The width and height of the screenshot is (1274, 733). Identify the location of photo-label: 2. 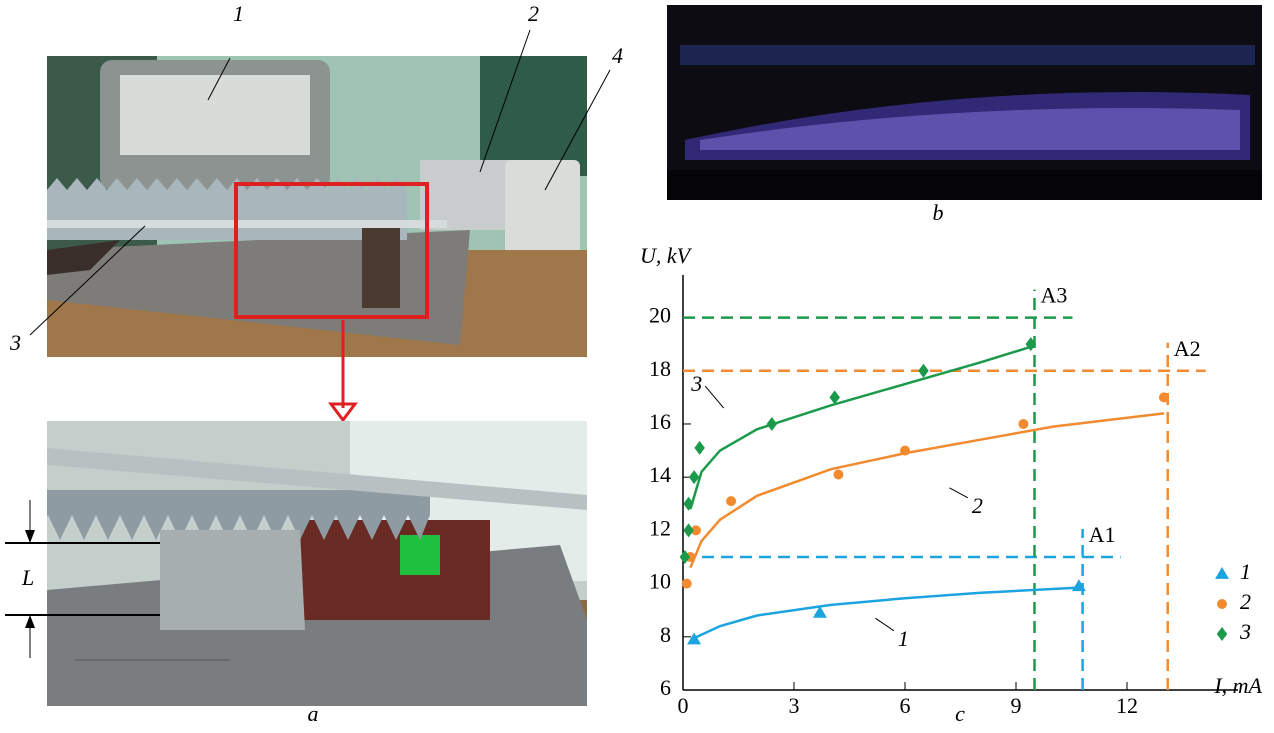
(533, 13).